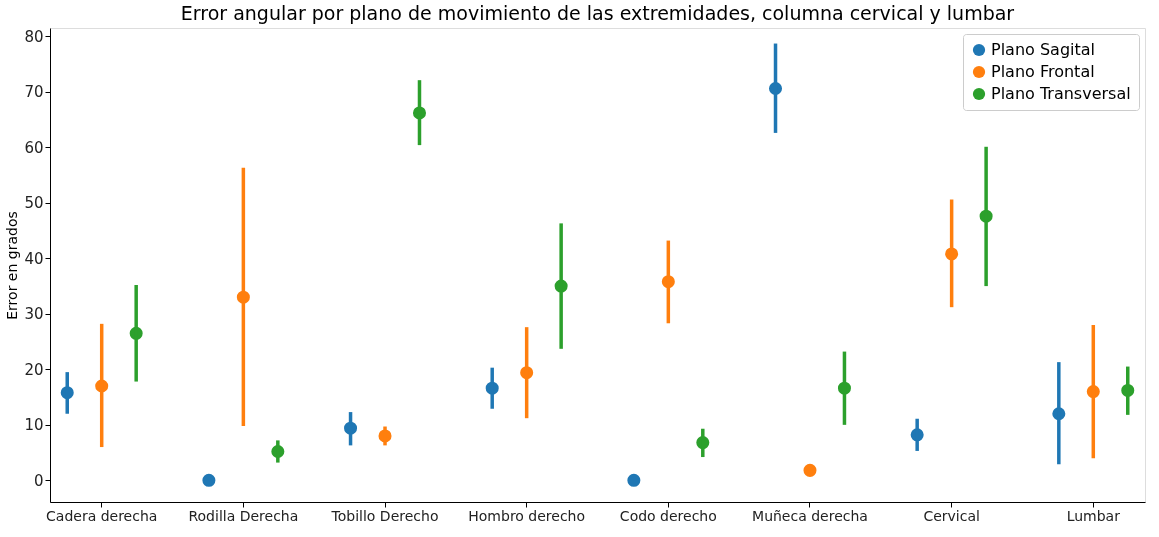 Image resolution: width=1159 pixels, height=537 pixels. Describe the element at coordinates (34, 147) in the screenshot. I see `y-tick-label: 60` at that location.